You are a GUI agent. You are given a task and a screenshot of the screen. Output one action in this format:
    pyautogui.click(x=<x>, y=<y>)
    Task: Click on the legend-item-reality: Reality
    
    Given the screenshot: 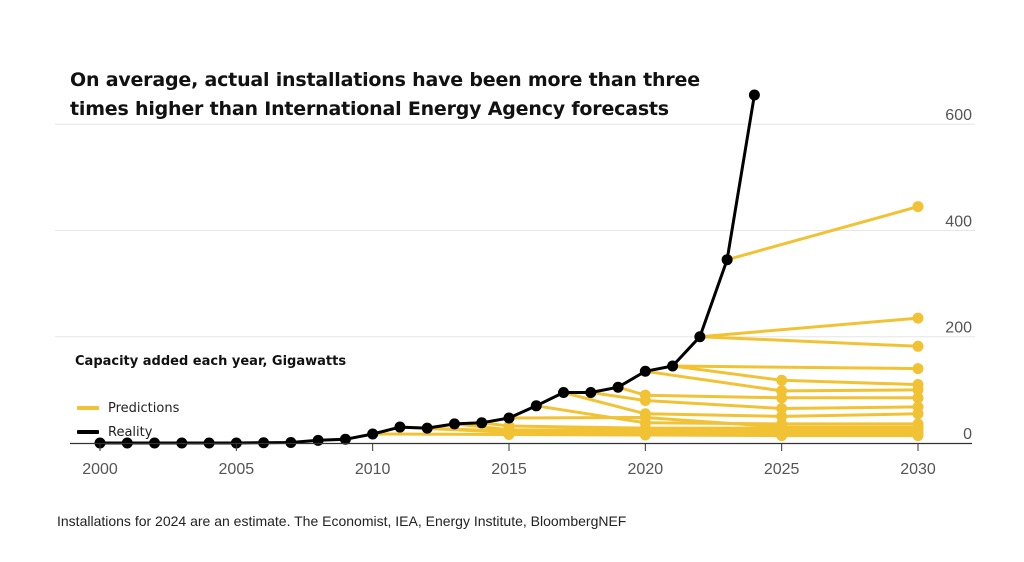 What is the action you would take?
    pyautogui.click(x=128, y=432)
    